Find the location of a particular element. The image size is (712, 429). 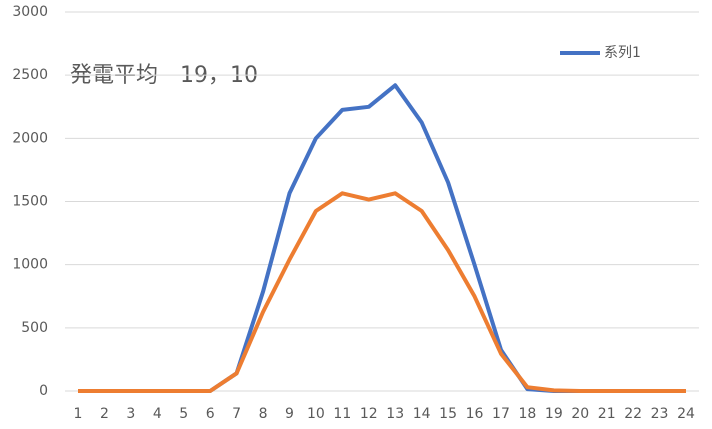

x-tick-label: 9 is located at coordinates (289, 414).